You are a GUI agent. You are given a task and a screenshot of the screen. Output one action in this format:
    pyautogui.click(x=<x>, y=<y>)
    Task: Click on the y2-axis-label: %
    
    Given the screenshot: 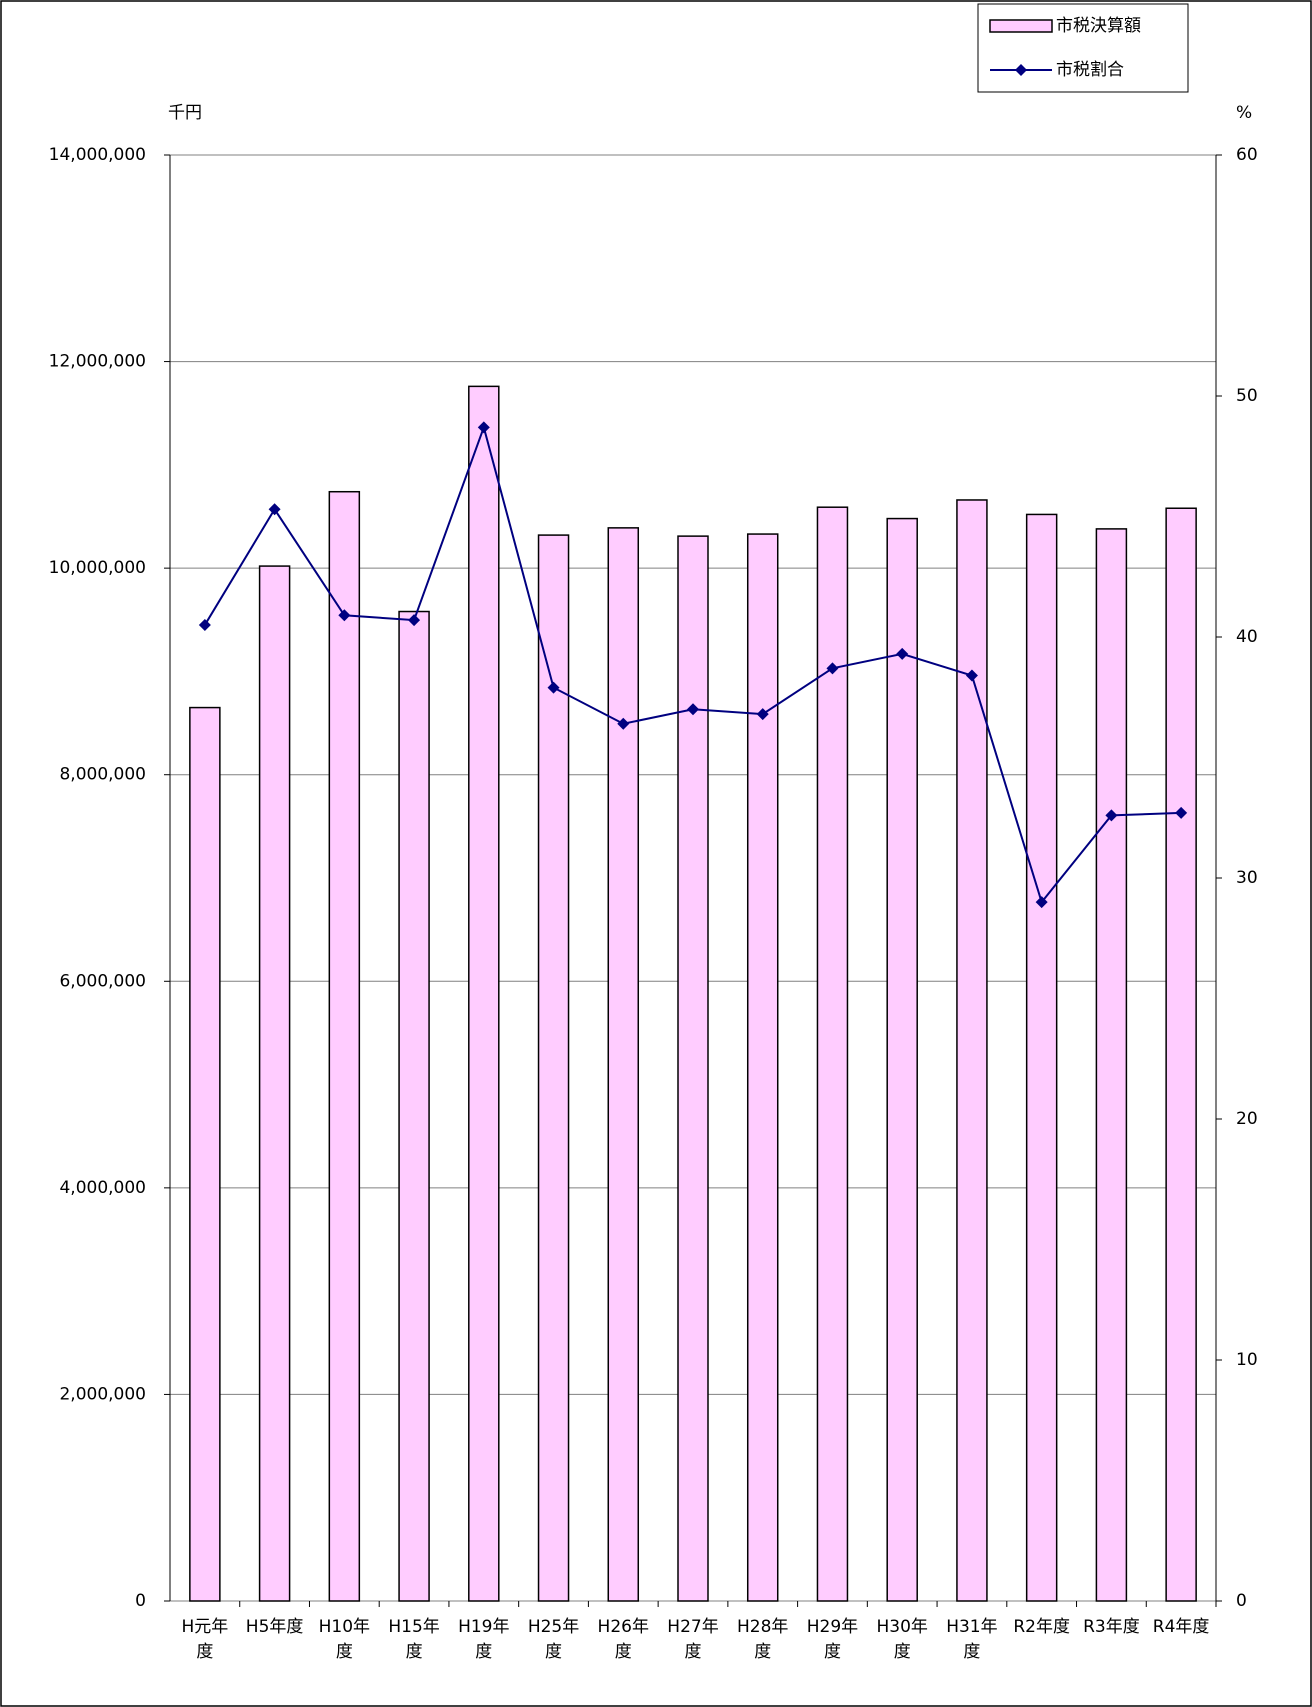 What is the action you would take?
    pyautogui.click(x=1244, y=113)
    